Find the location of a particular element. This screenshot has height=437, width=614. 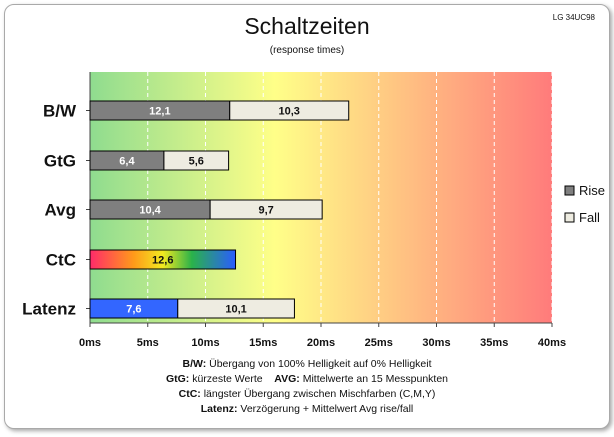

fall-bar-label: 5,6 is located at coordinates (196, 162).